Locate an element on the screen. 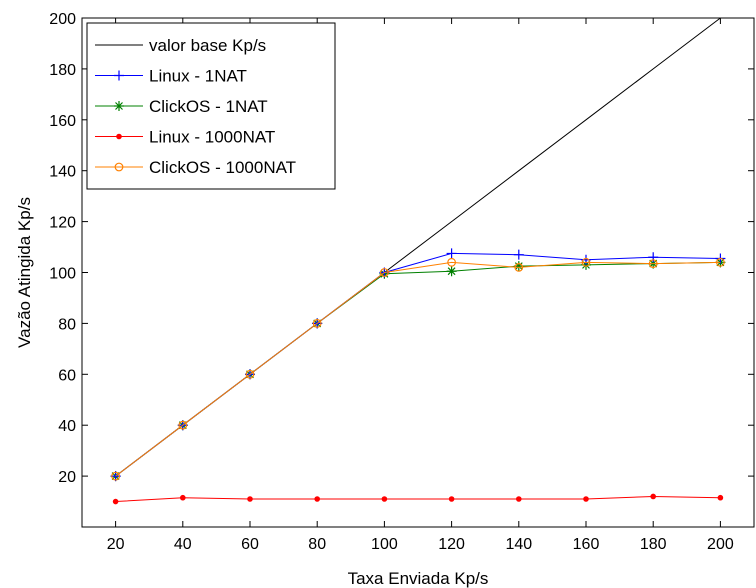 This screenshot has width=756, height=588. y-tick-label: 40 is located at coordinates (67, 426).